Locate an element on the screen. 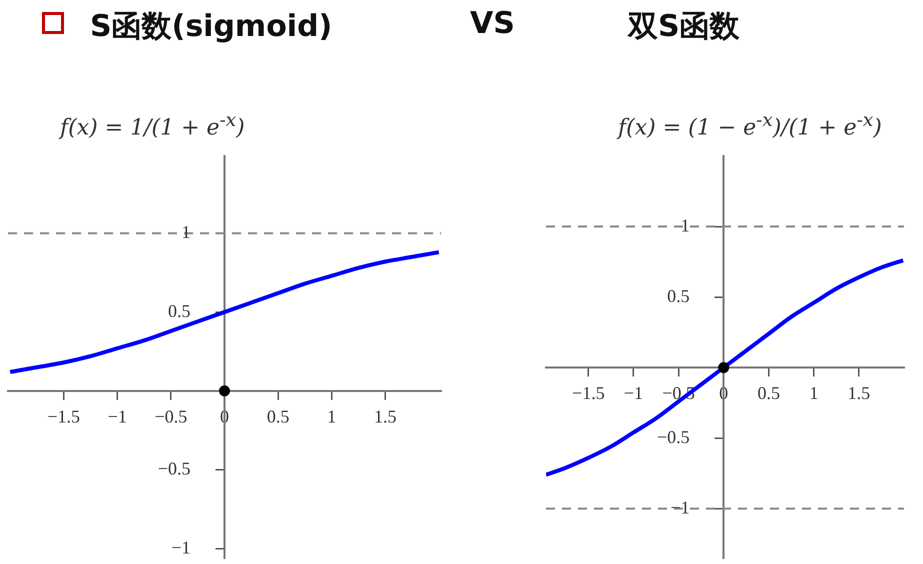 The width and height of the screenshot is (923, 564). chart-title: 双S函数 is located at coordinates (684, 27).